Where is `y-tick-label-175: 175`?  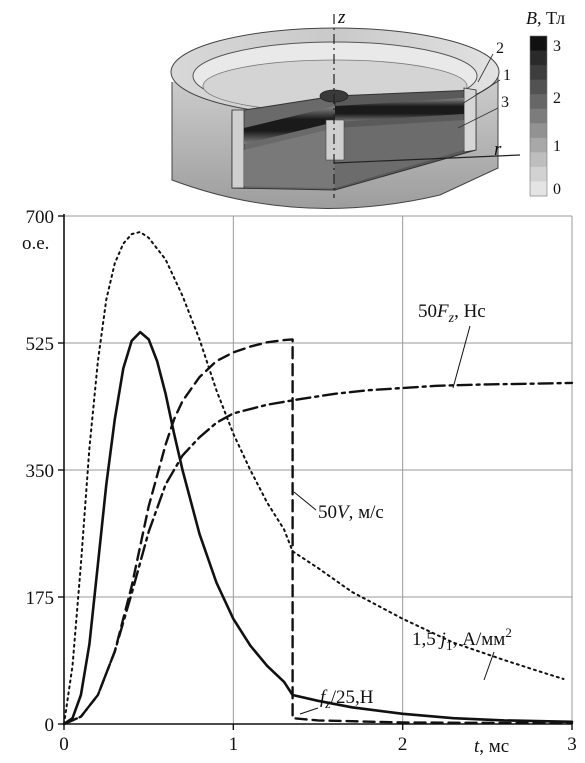 y-tick-label-175: 175 is located at coordinates (40, 598).